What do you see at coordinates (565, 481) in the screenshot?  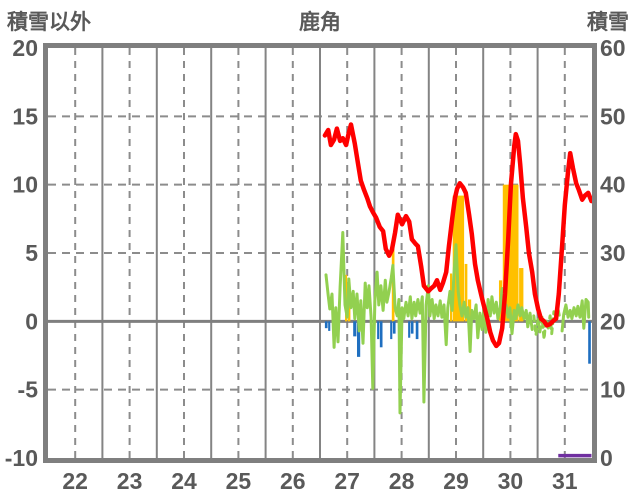 I see `x-axis-tick-label: 31` at bounding box center [565, 481].